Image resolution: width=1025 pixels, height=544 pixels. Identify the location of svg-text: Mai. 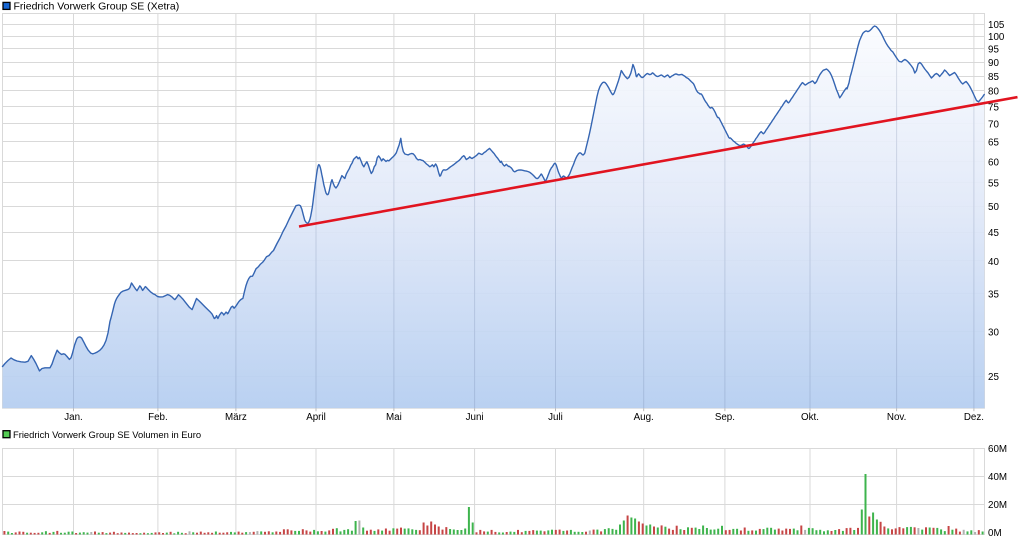
(394, 417).